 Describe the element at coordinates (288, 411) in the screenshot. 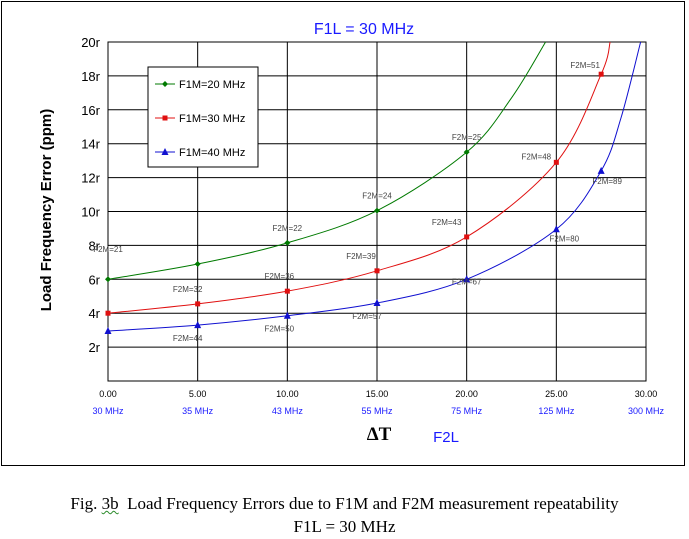

I see `x-tick-label-secondary: 43 MHz` at that location.